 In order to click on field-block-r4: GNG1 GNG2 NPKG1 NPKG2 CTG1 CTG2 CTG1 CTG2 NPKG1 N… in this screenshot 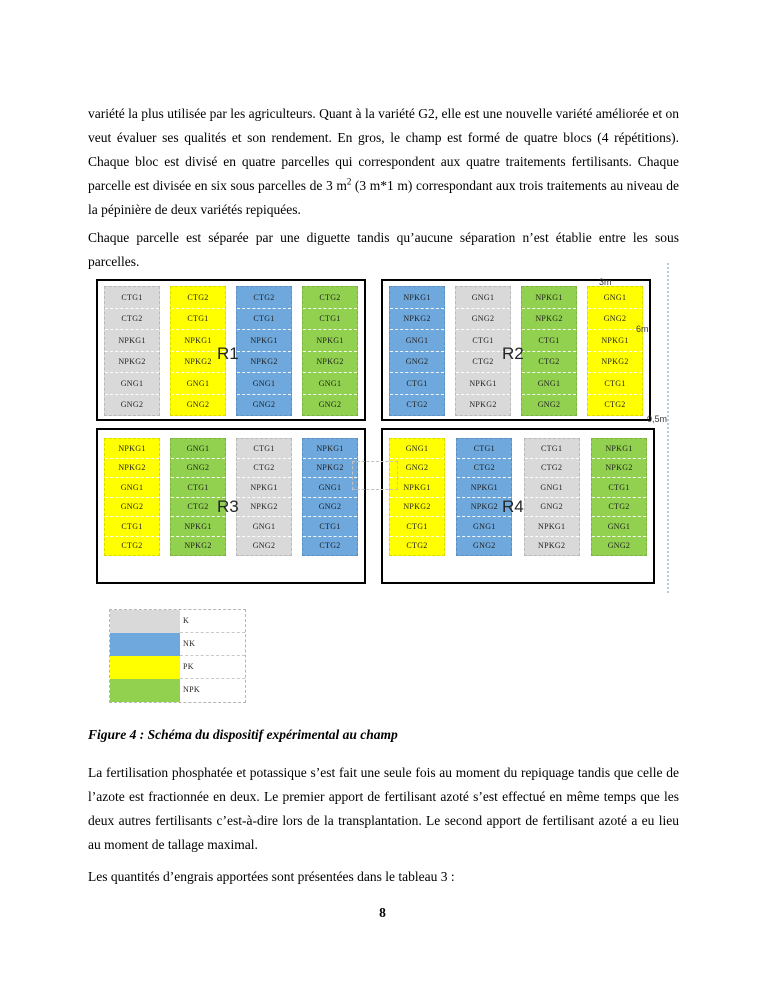, I will do `click(518, 506)`.